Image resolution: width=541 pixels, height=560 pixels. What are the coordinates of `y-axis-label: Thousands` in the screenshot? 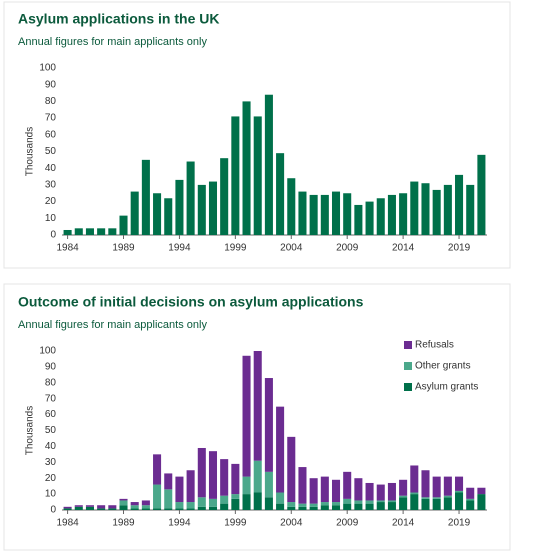 It's located at (30, 430).